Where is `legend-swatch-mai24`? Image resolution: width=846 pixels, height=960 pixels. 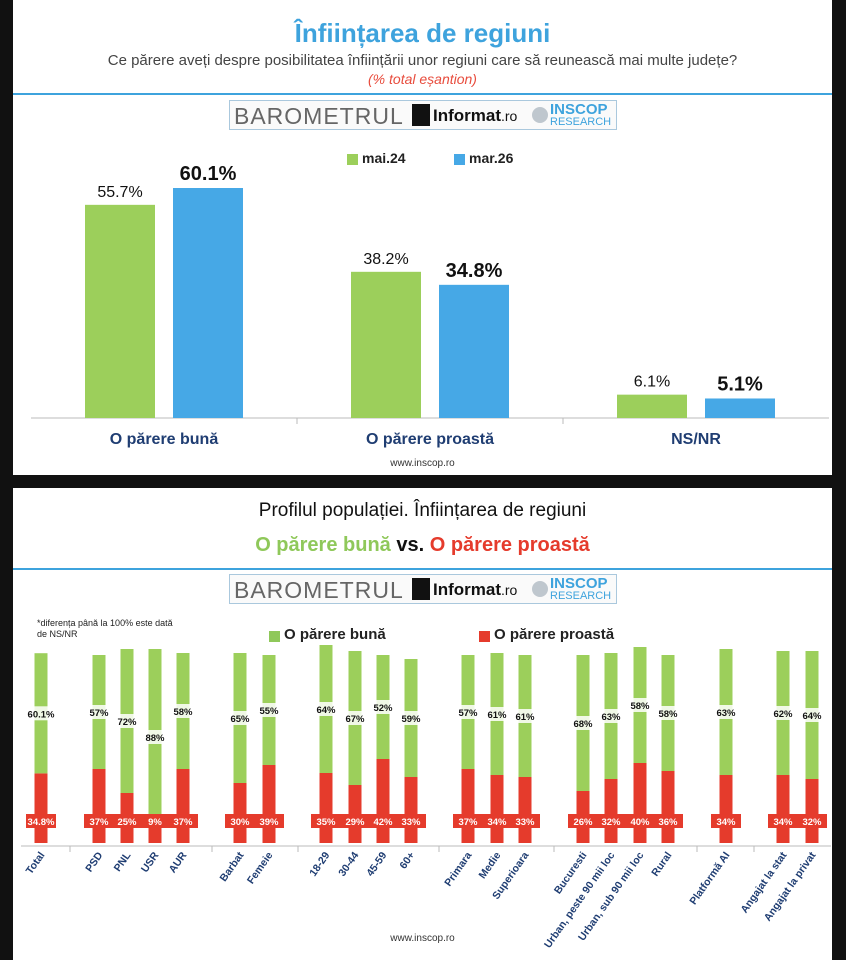
legend-swatch-mai24 is located at coordinates (352, 159).